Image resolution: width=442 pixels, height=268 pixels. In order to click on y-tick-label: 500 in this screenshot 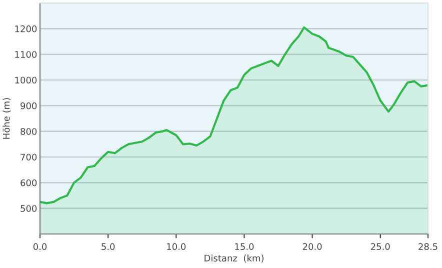, I will do `click(28, 208)`.